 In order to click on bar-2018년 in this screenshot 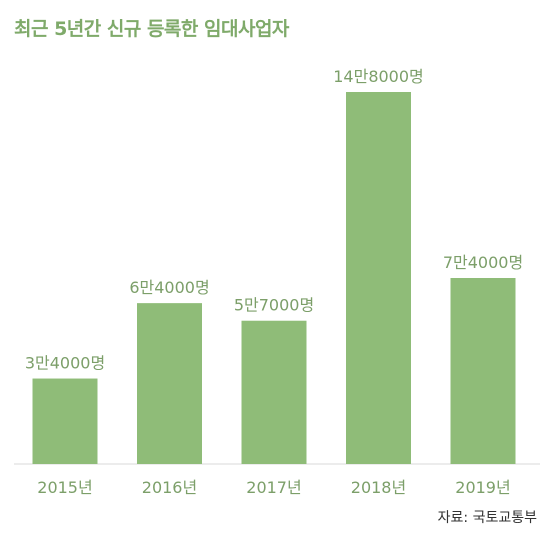, I will do `click(378, 278)`.